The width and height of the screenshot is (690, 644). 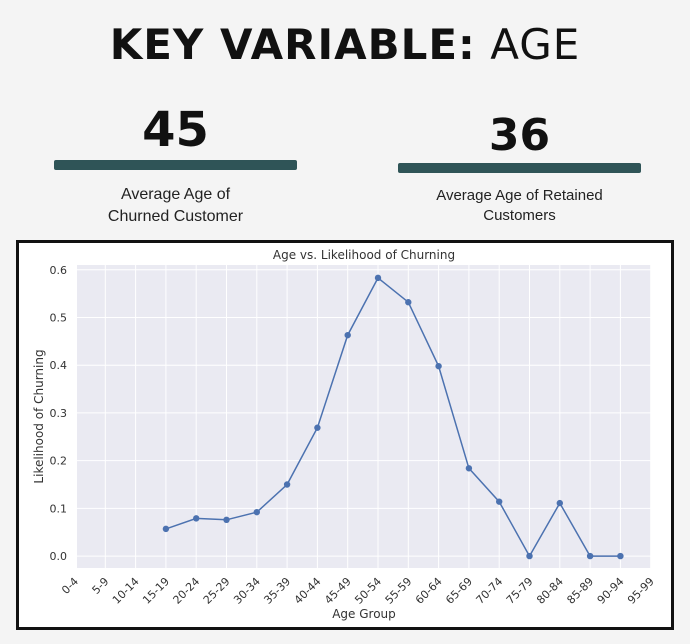 I want to click on stat-value: 45, so click(x=175, y=130).